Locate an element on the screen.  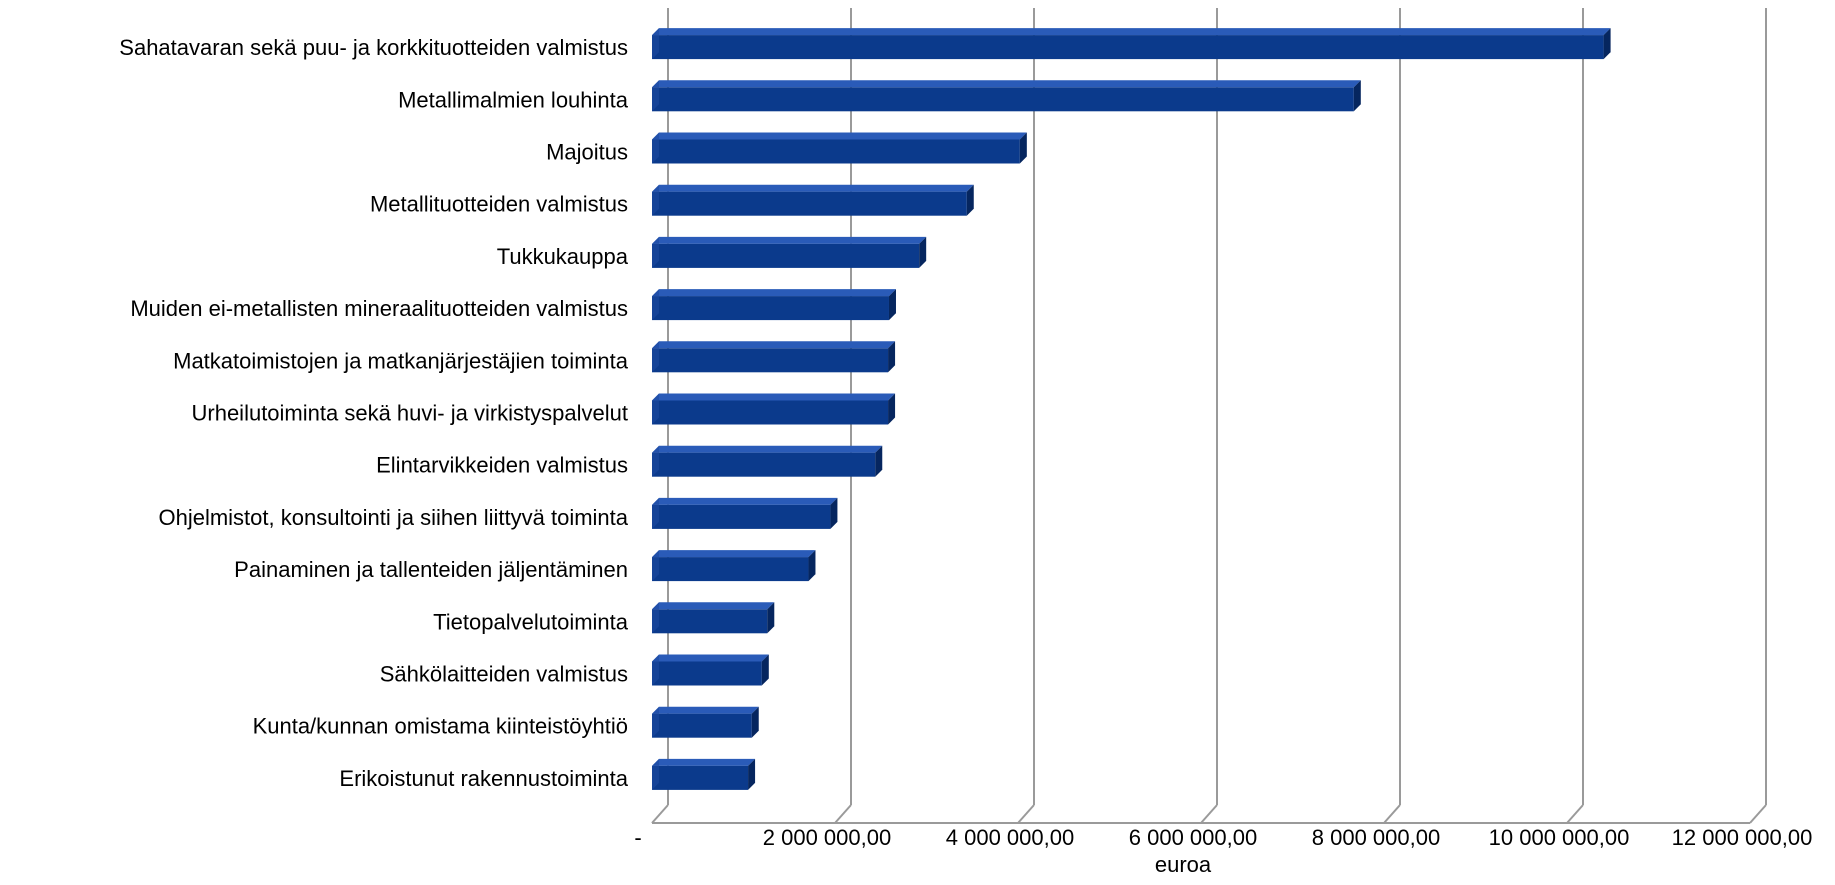
category-label: Metallituotteiden valmistus is located at coordinates (499, 204).